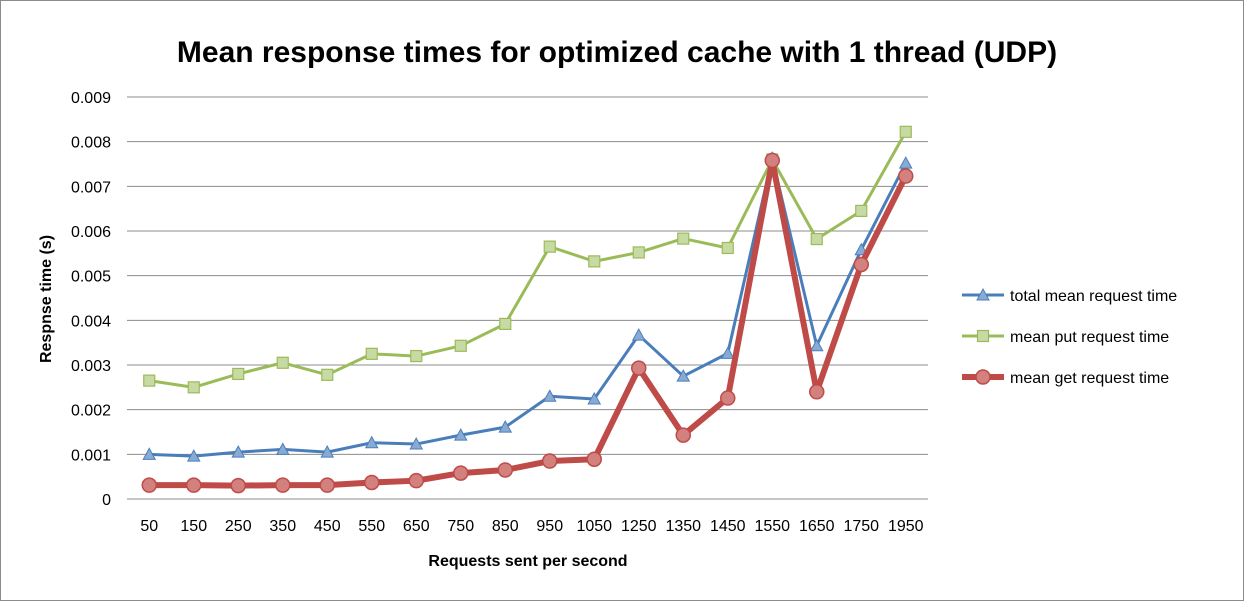 The width and height of the screenshot is (1244, 601). I want to click on y-tick-label: 0.003, so click(91, 366).